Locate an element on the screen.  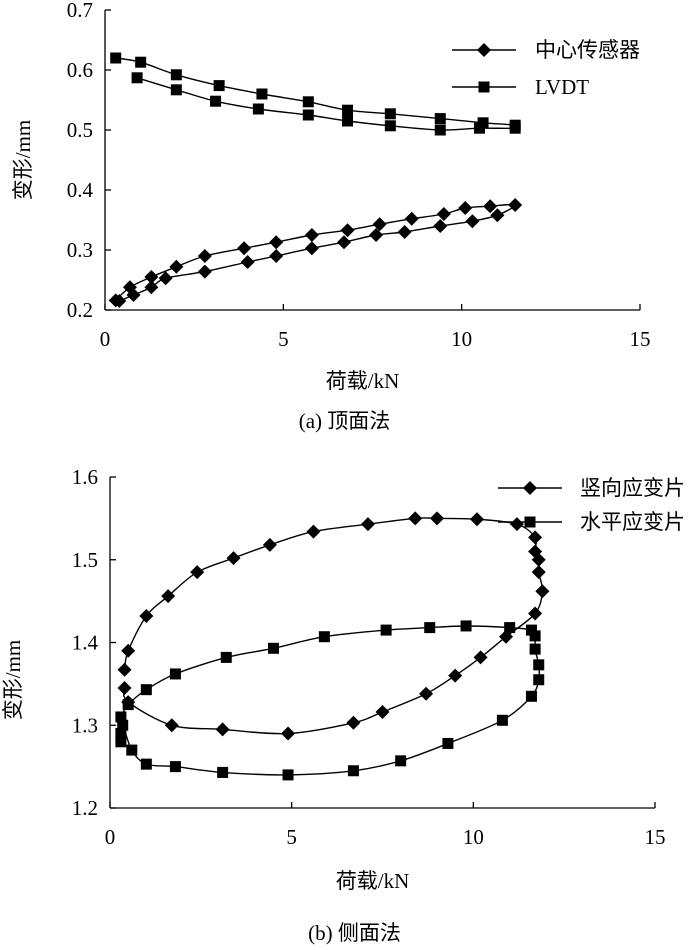
x-tick-label: 0 is located at coordinates (110, 837).